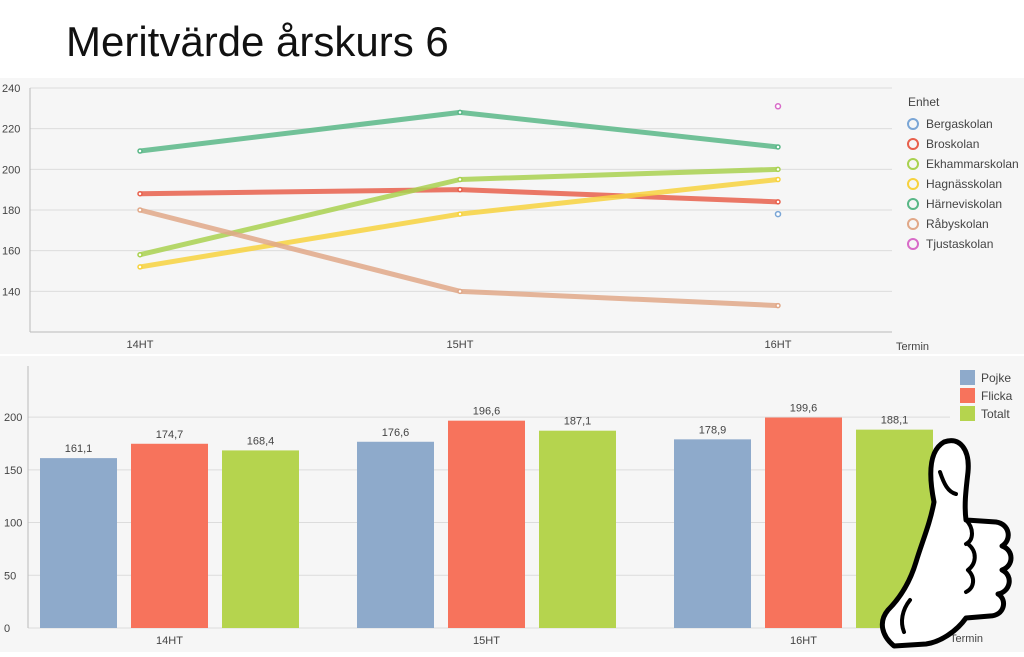 Image resolution: width=1024 pixels, height=657 pixels. I want to click on data-label: 168,4, so click(261, 441).